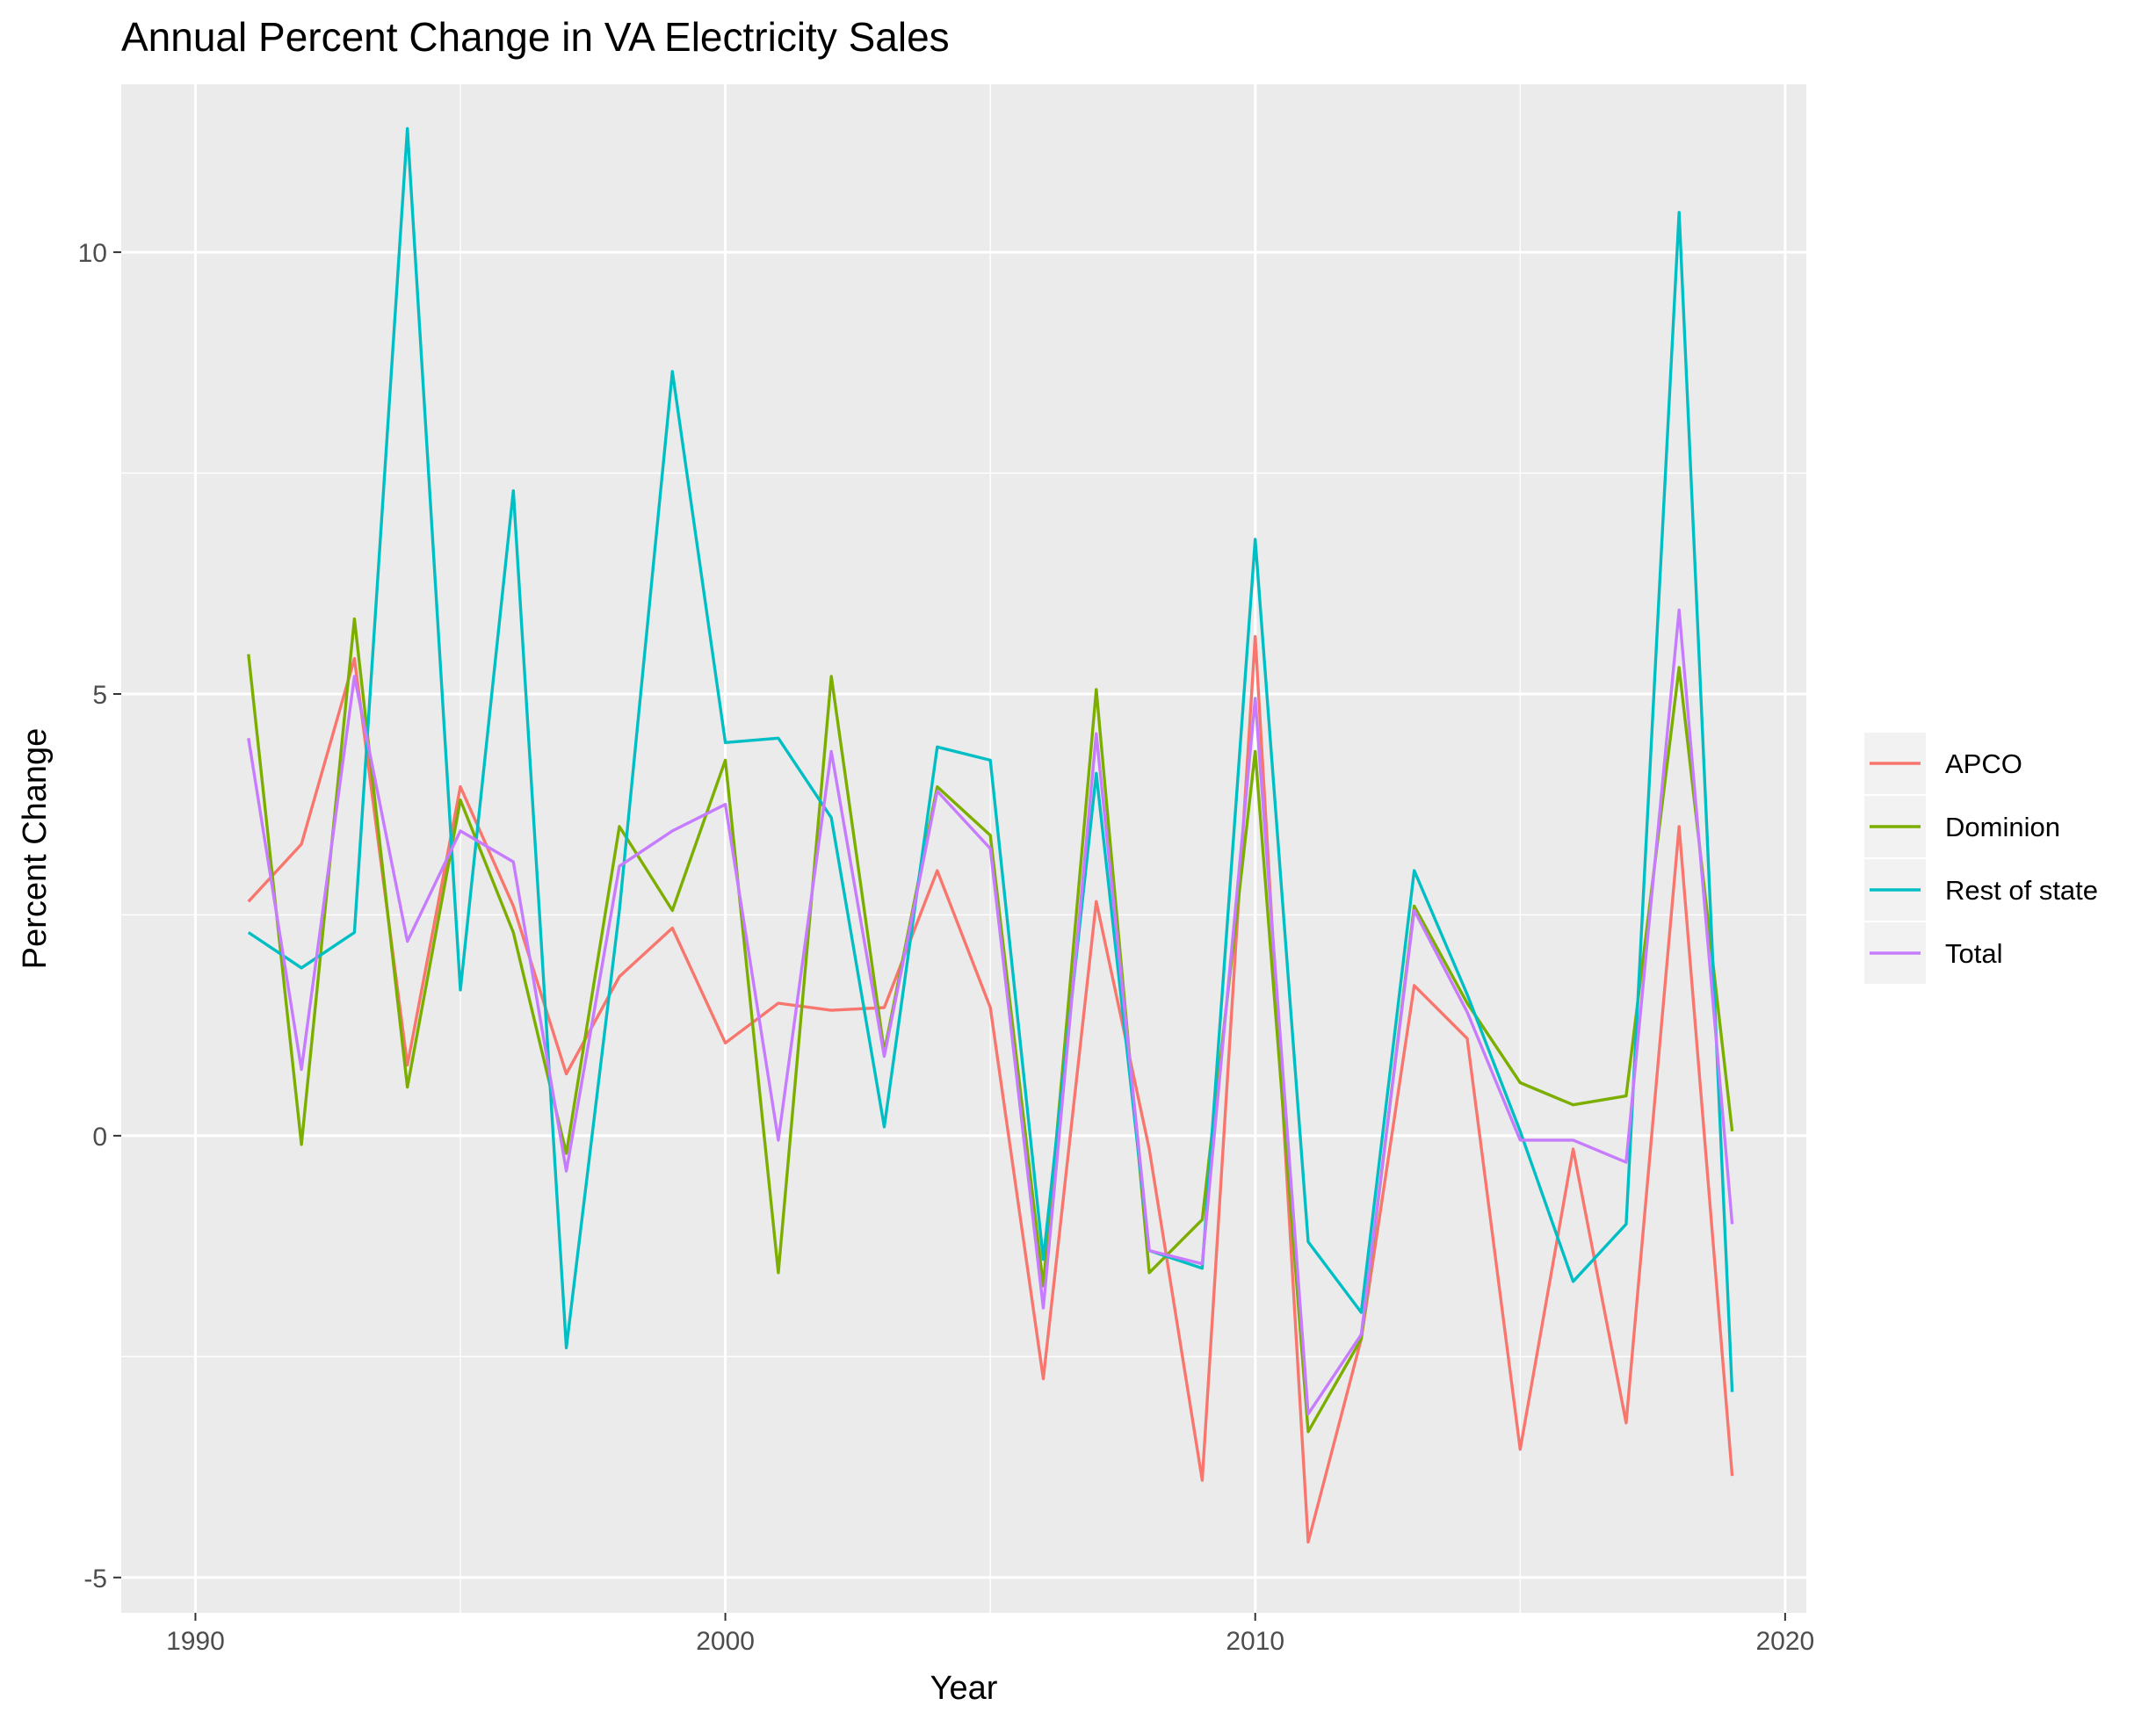 The width and height of the screenshot is (2156, 1720). I want to click on legend-label: Total, so click(1974, 953).